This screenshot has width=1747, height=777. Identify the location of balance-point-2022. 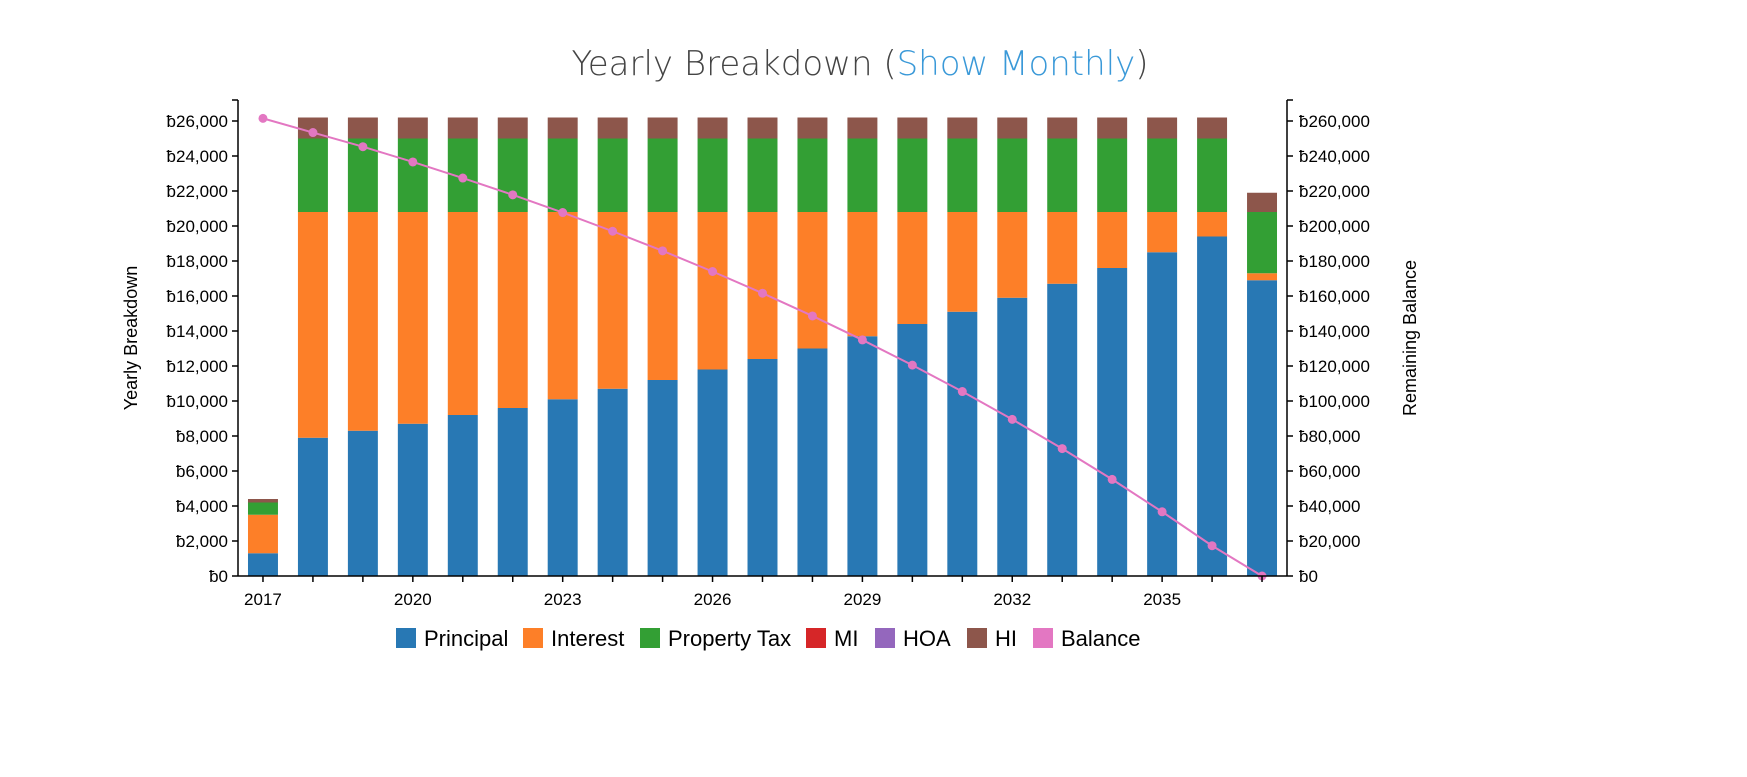
(513, 195).